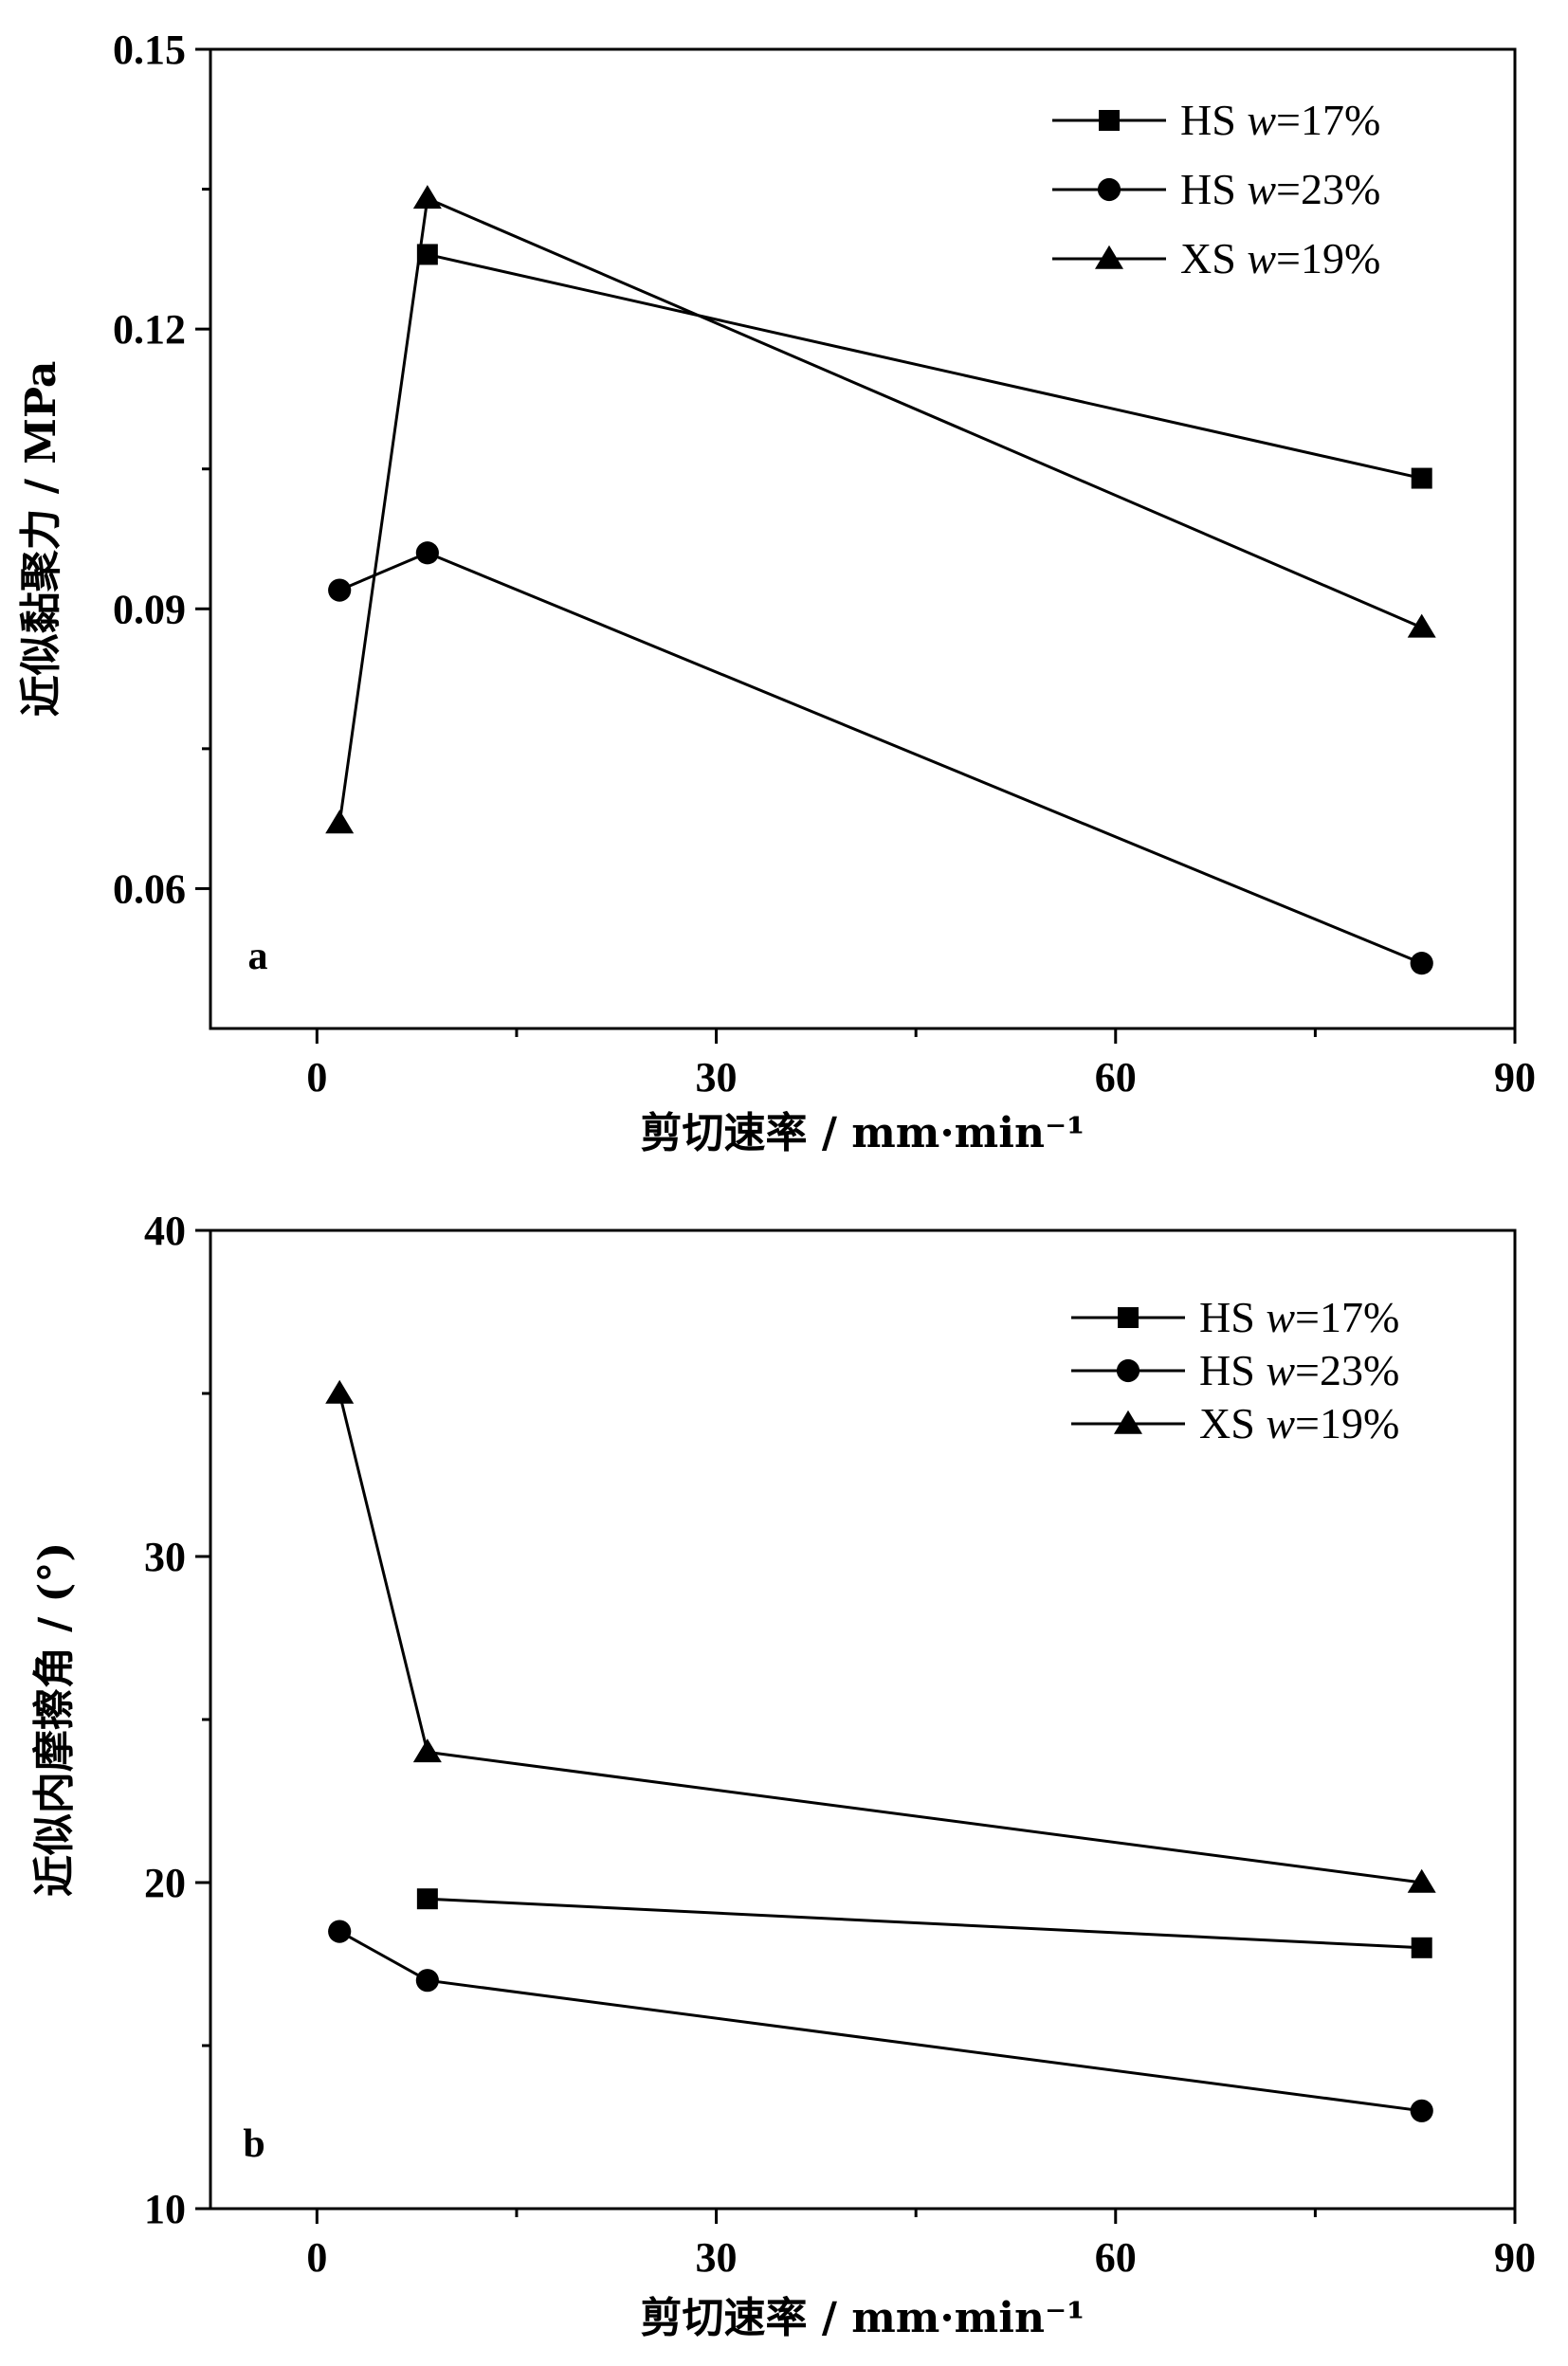 The width and height of the screenshot is (1568, 2366). Describe the element at coordinates (149, 329) in the screenshot. I see `y-tick-label: 0.12` at that location.